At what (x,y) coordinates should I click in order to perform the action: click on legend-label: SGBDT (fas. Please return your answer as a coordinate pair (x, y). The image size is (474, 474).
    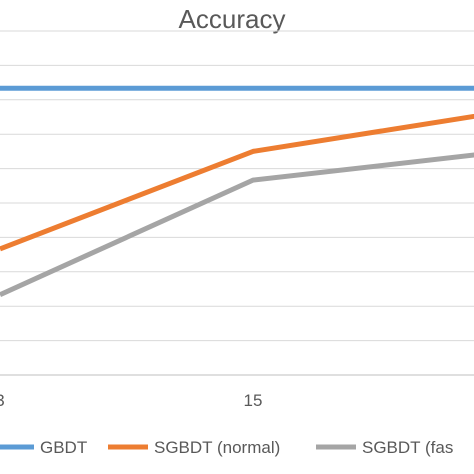
    Looking at the image, I should click on (407, 447).